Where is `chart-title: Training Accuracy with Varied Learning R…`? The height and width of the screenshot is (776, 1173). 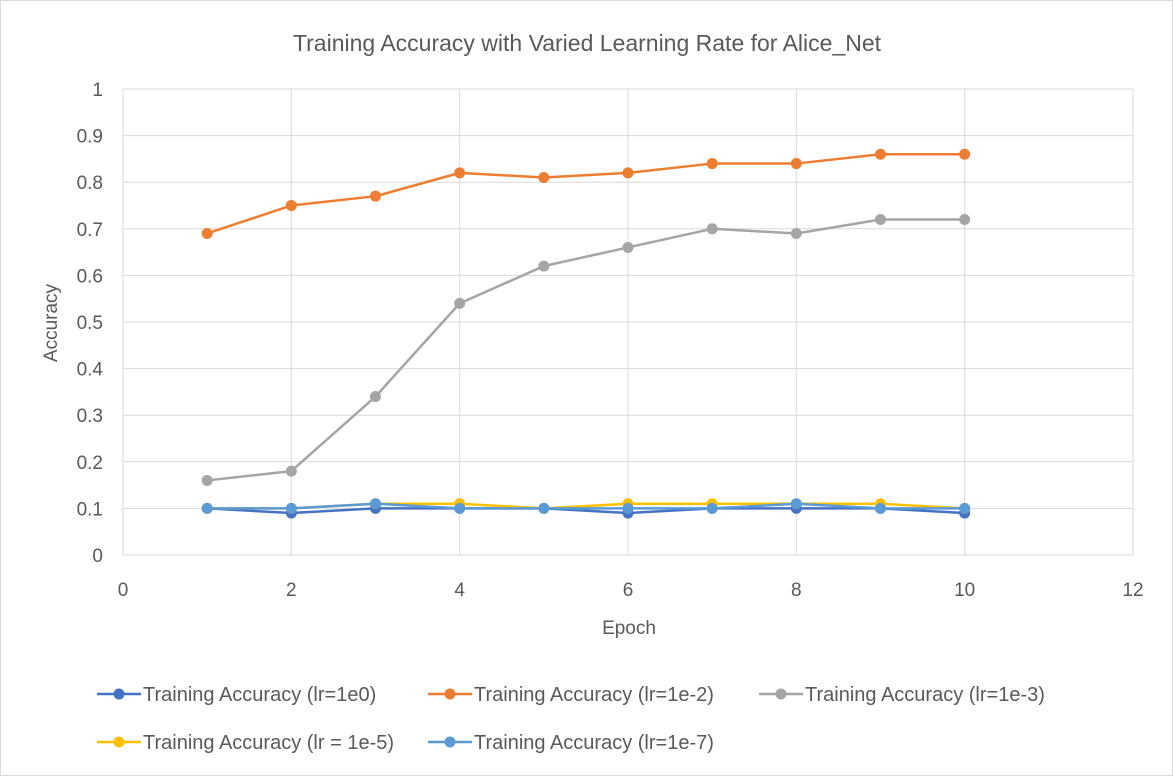
chart-title: Training Accuracy with Varied Learning R… is located at coordinates (587, 43).